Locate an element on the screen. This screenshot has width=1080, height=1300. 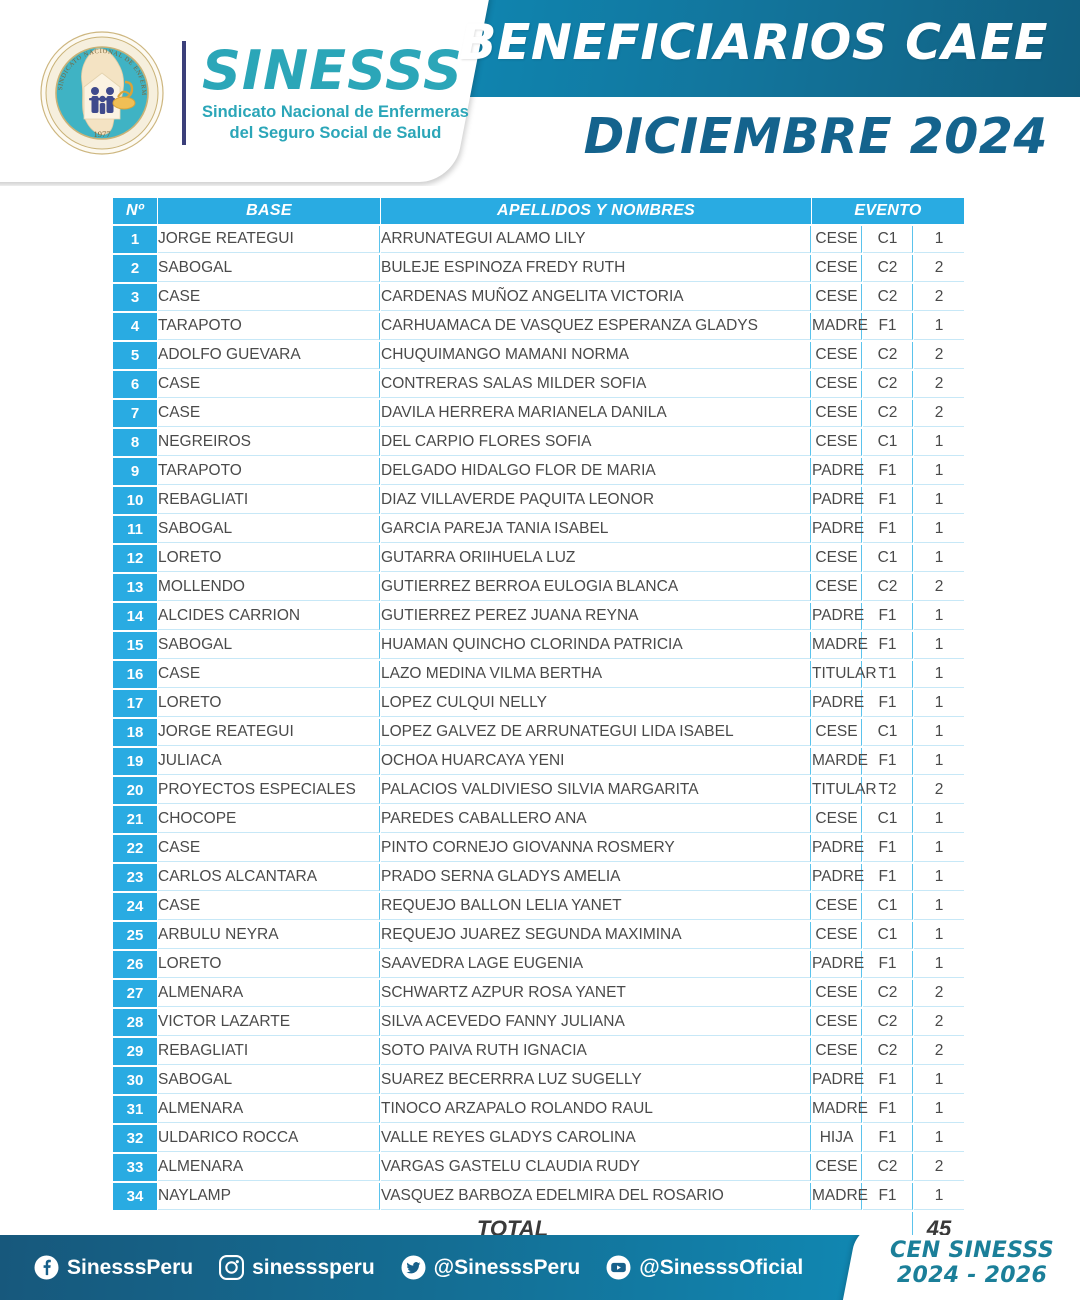
table-row: 21 CHOCOPE PAREDES CABALLERO ANA CESE C1 1 is located at coordinates (538, 819).